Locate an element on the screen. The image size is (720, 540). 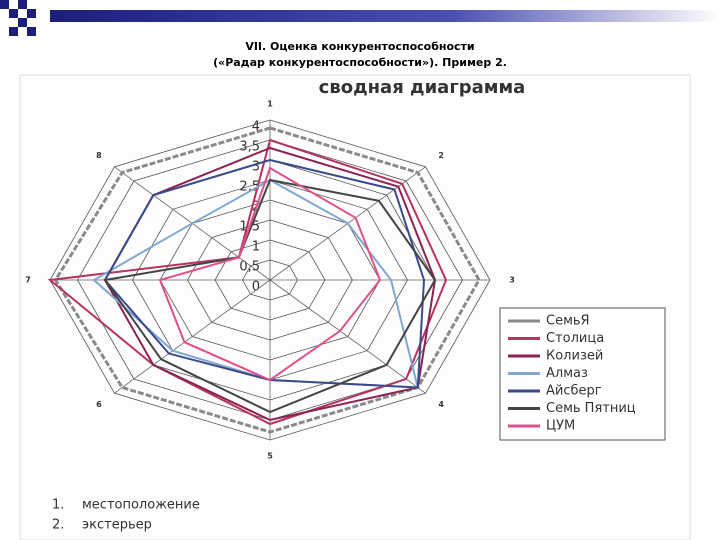
radial-tick-label: 1 is located at coordinates (256, 247).